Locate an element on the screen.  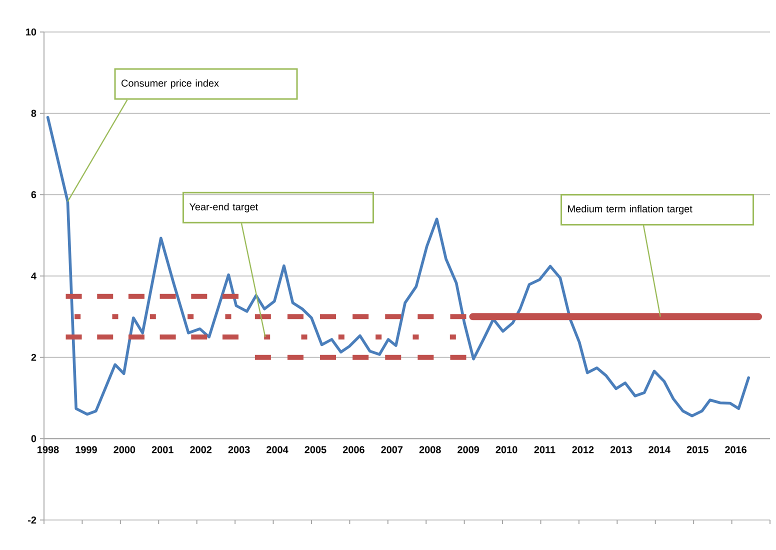
x-tick-label: 2009 is located at coordinates (469, 450).